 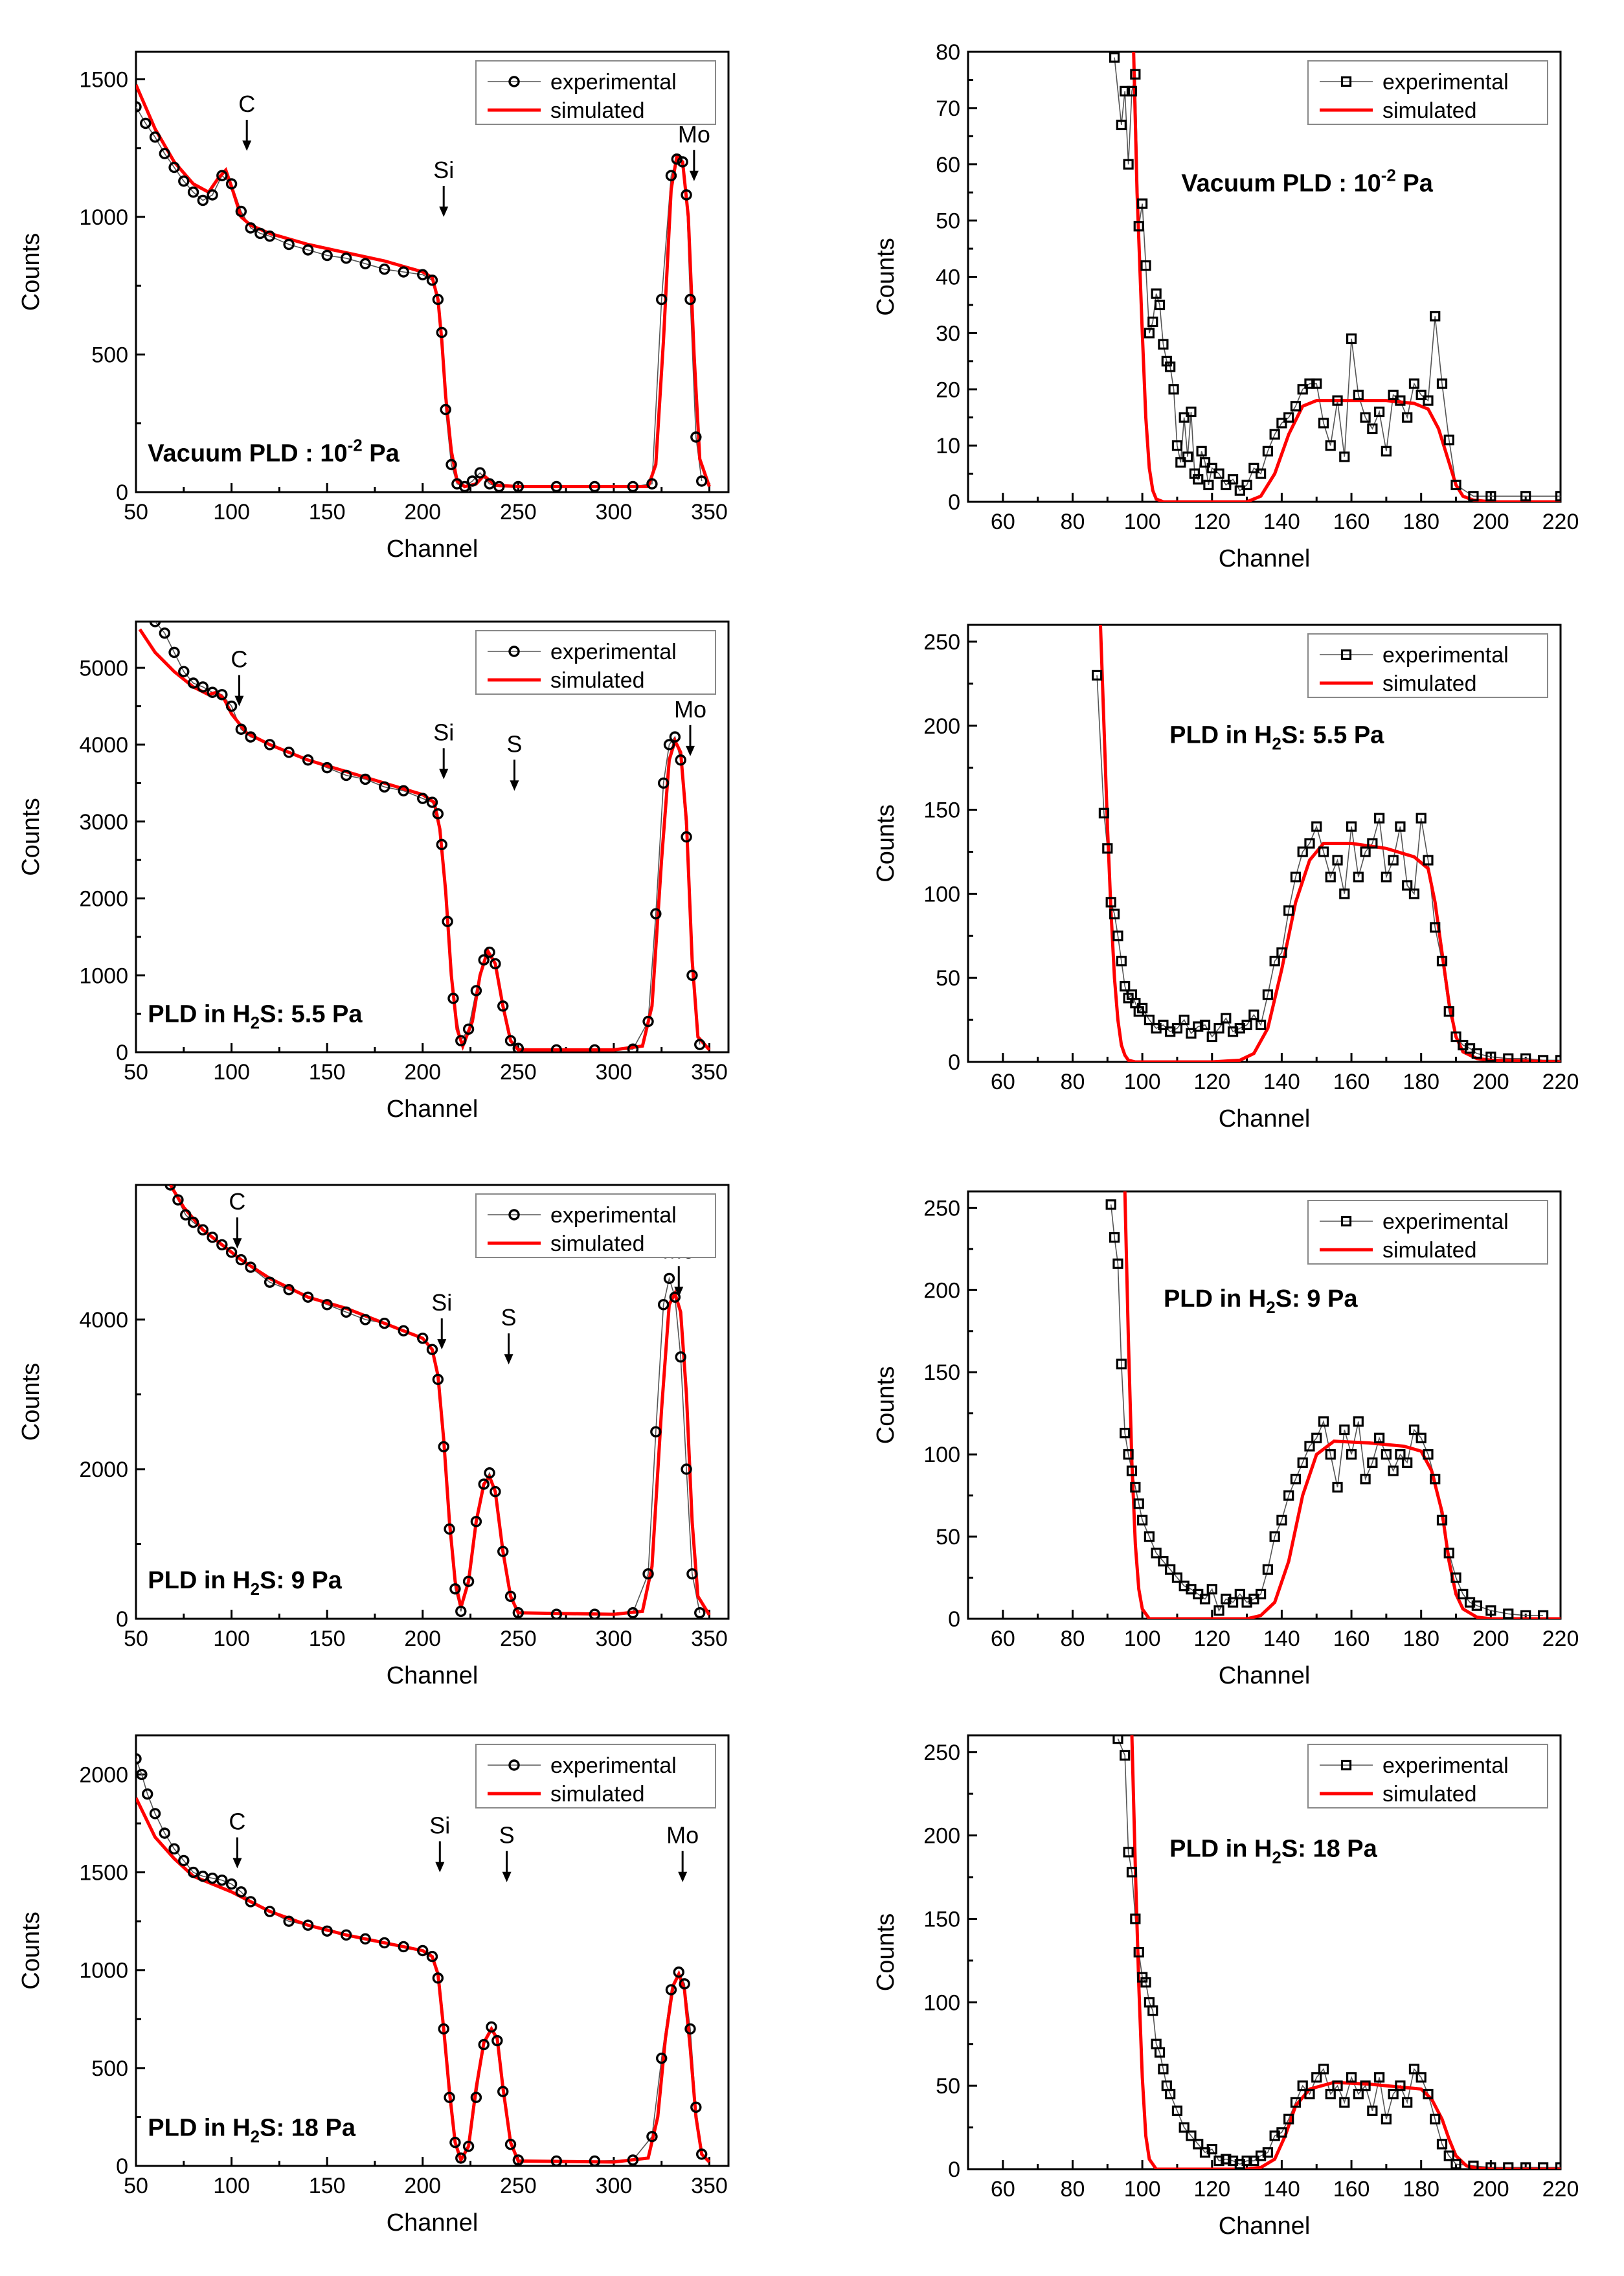 What do you see at coordinates (948, 165) in the screenshot?
I see `y-tick-label: 60` at bounding box center [948, 165].